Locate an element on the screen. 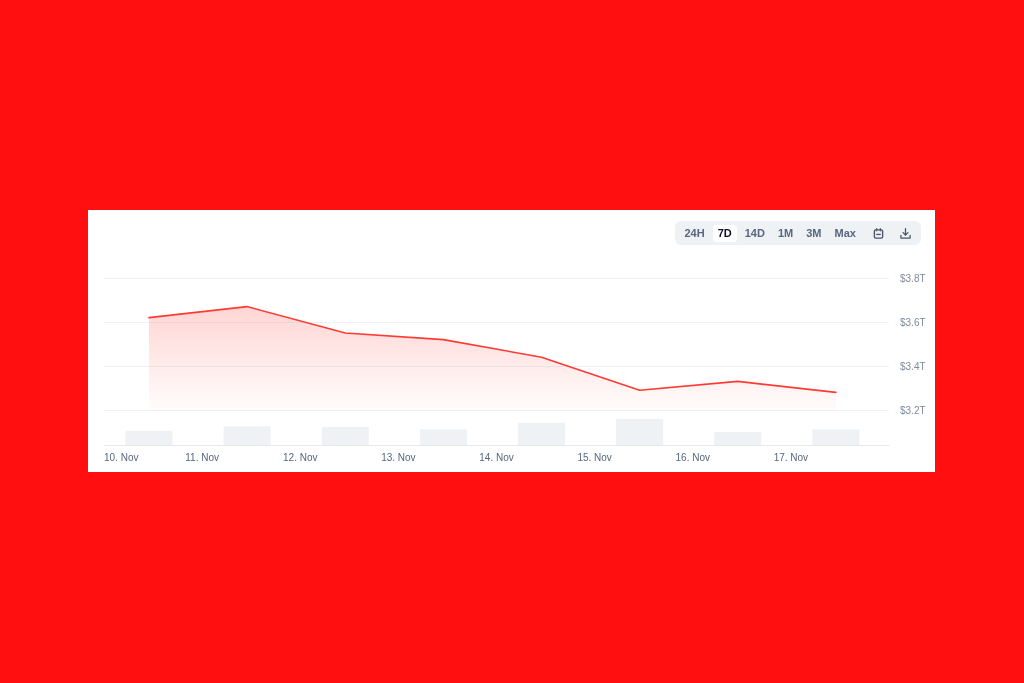  x-tick-label: 13. Nov is located at coordinates (398, 457).